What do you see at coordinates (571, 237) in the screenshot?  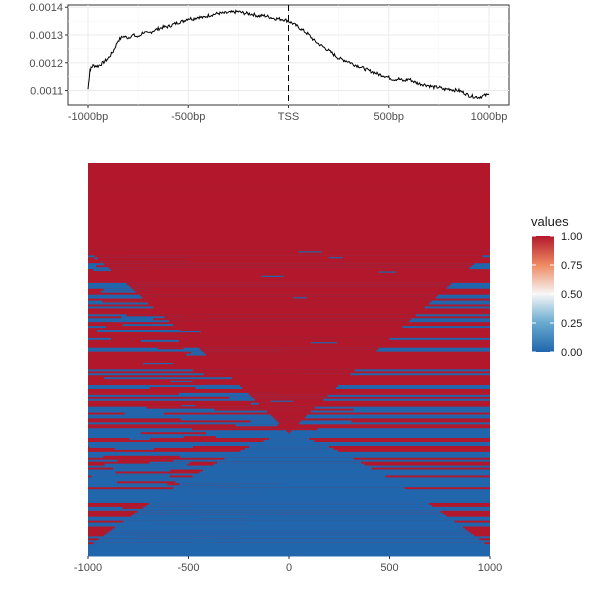 I see `legend-tick-label: 1.00` at bounding box center [571, 237].